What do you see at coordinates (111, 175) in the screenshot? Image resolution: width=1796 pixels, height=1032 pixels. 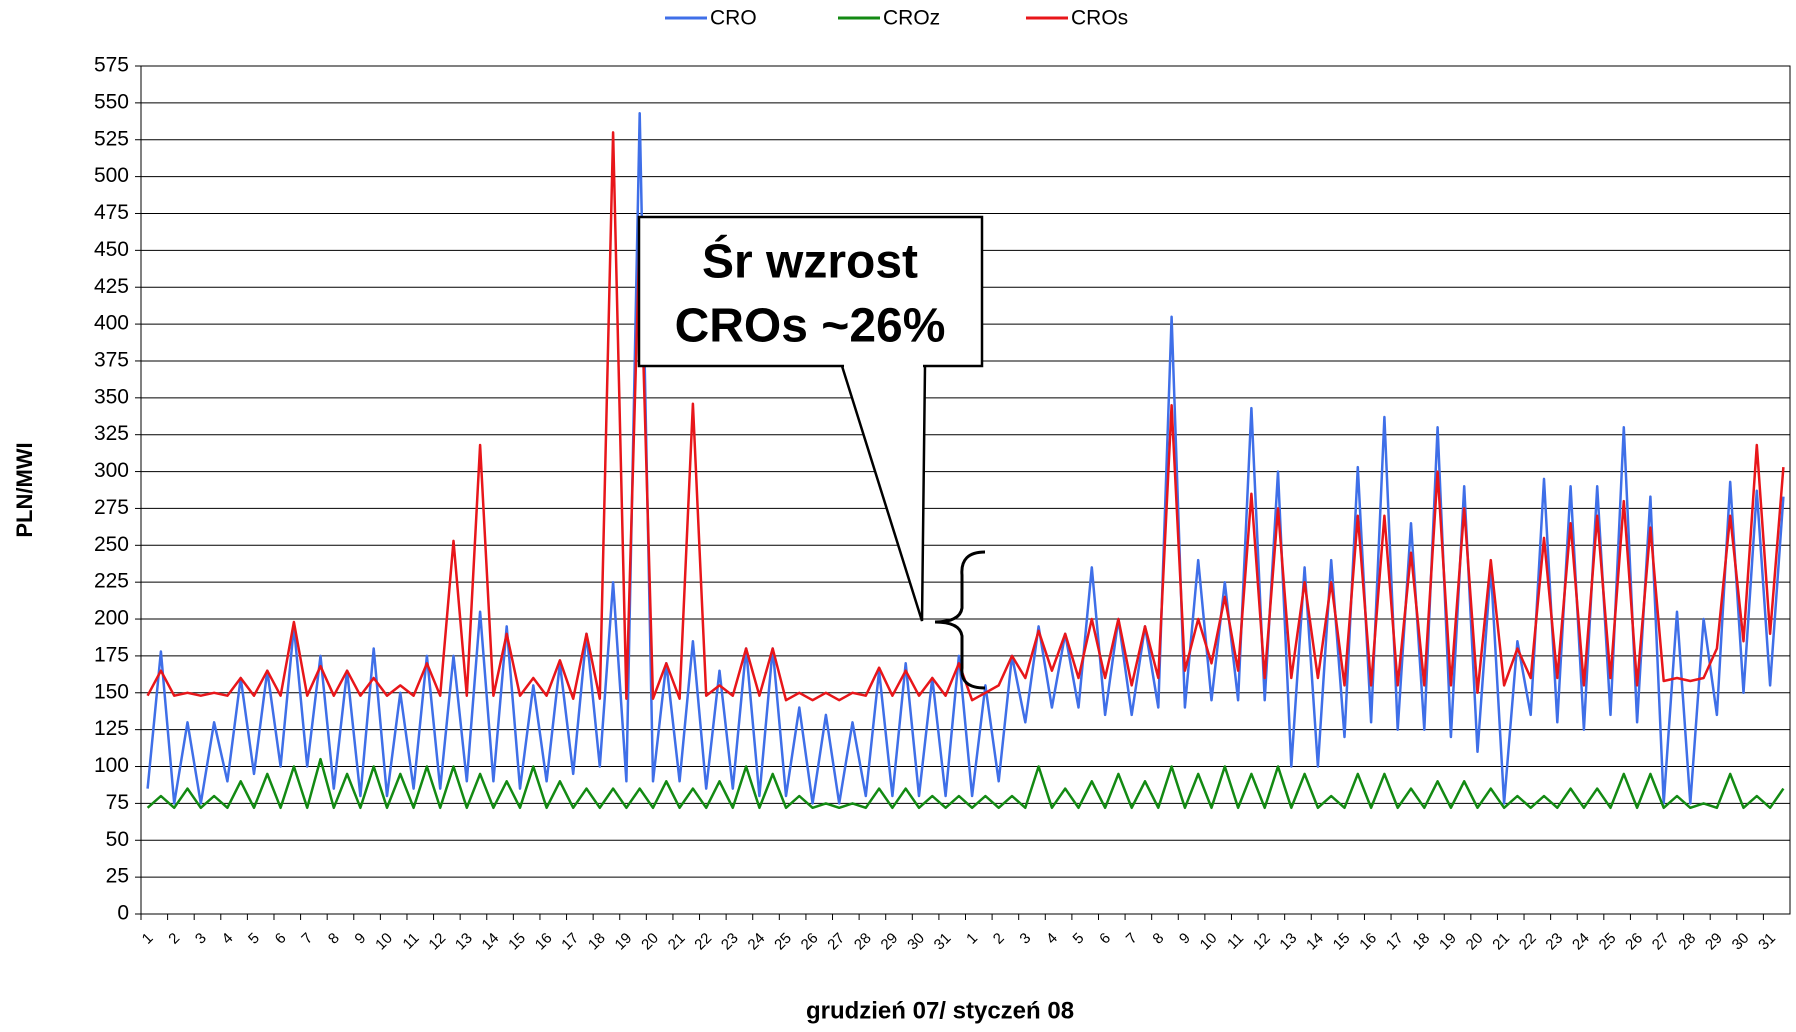 I see `y-tick-label: 500` at bounding box center [111, 175].